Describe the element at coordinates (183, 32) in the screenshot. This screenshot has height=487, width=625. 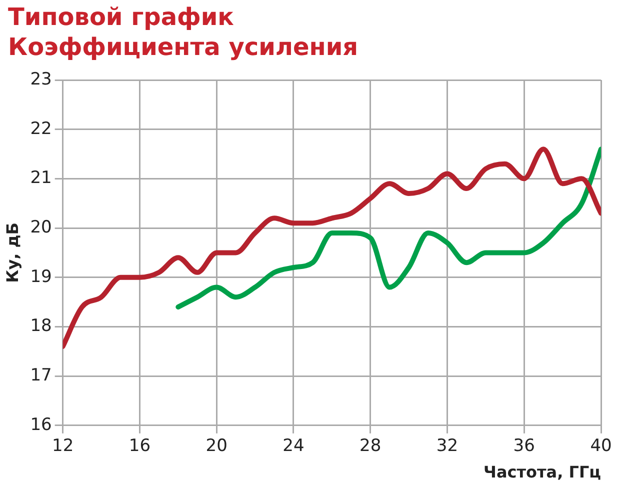
I see `chart-title: Типовой график Коэффициента усиления` at that location.